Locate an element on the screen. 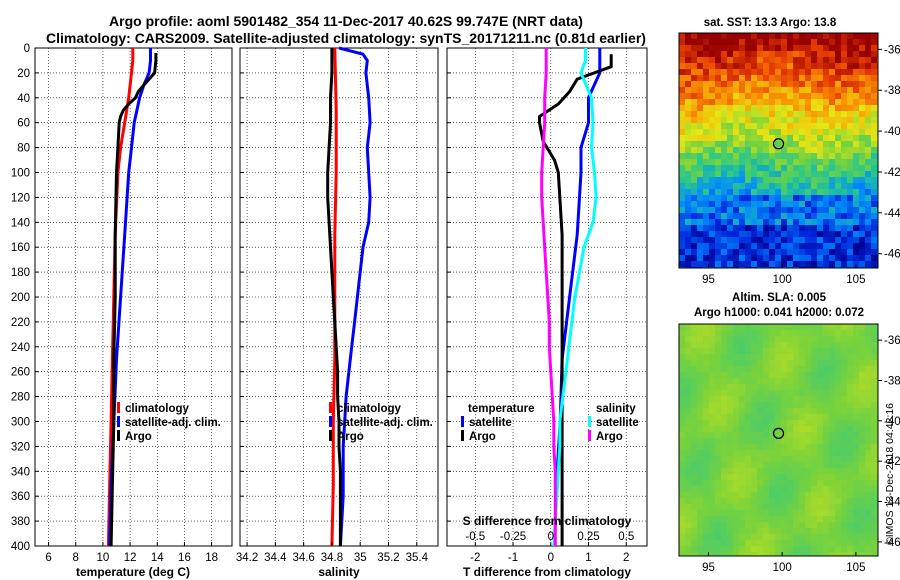  map-x-tick-label: 105 is located at coordinates (855, 568).